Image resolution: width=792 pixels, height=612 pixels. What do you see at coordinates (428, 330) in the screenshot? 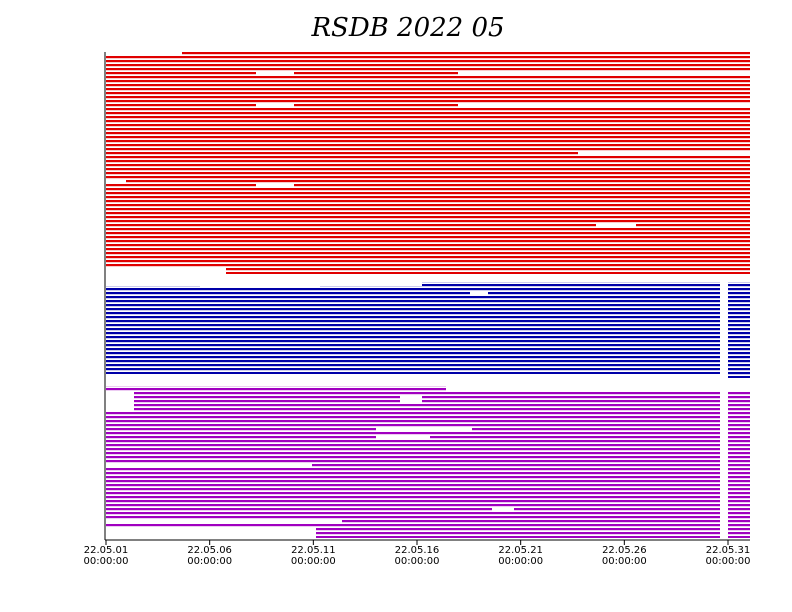
I see `blue-band` at bounding box center [428, 330].